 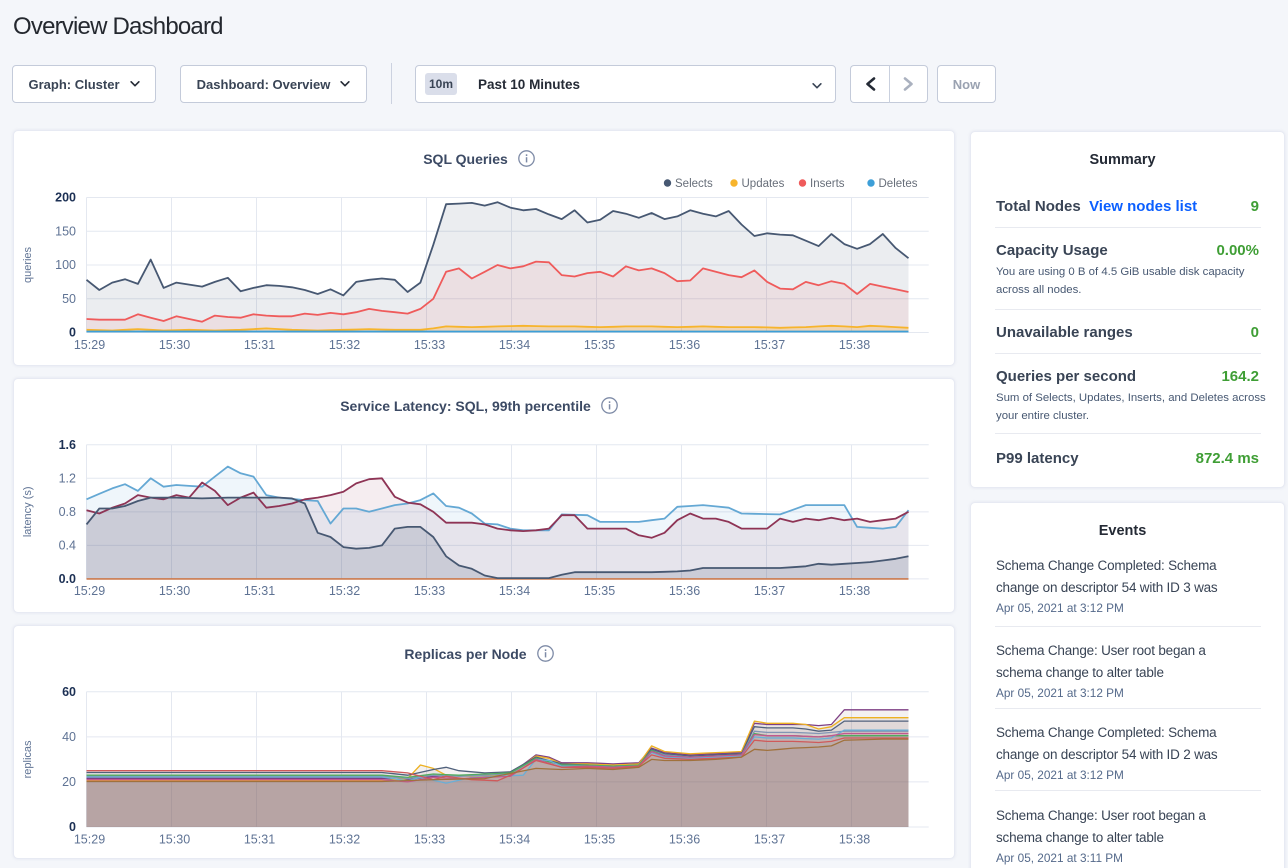 I want to click on svg-text: 150, so click(x=65, y=232).